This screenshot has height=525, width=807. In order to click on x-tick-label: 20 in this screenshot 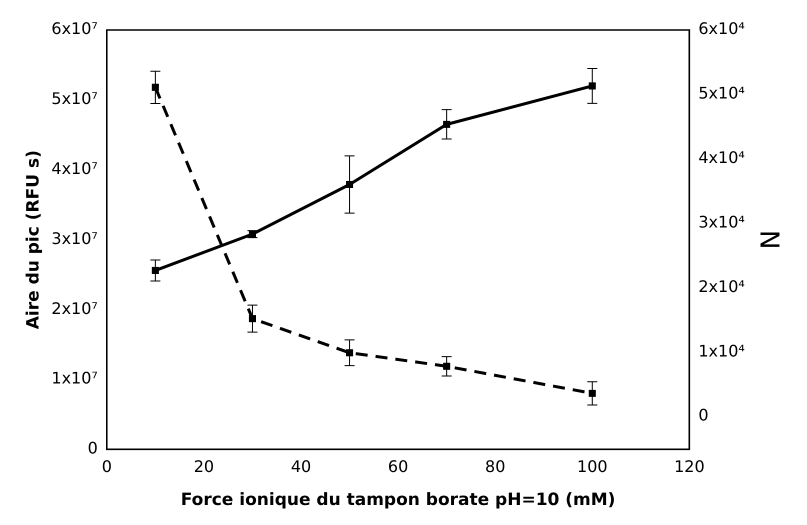, I will do `click(204, 466)`.